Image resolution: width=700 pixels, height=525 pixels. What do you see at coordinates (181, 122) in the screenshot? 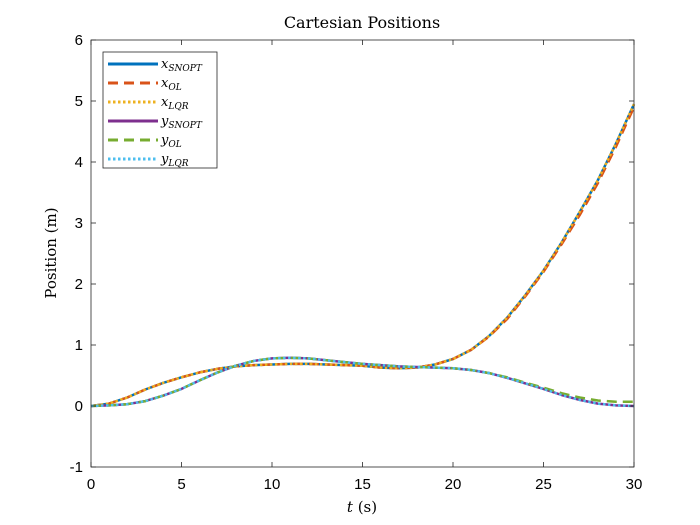
I see `legend-label: ySNOPT` at bounding box center [181, 122].